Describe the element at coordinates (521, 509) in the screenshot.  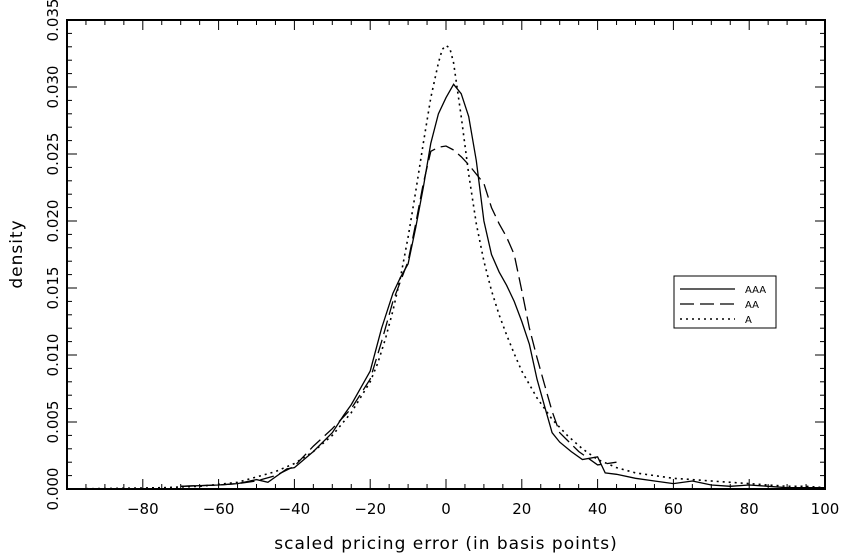
I see `x-tick-label: 20` at that location.